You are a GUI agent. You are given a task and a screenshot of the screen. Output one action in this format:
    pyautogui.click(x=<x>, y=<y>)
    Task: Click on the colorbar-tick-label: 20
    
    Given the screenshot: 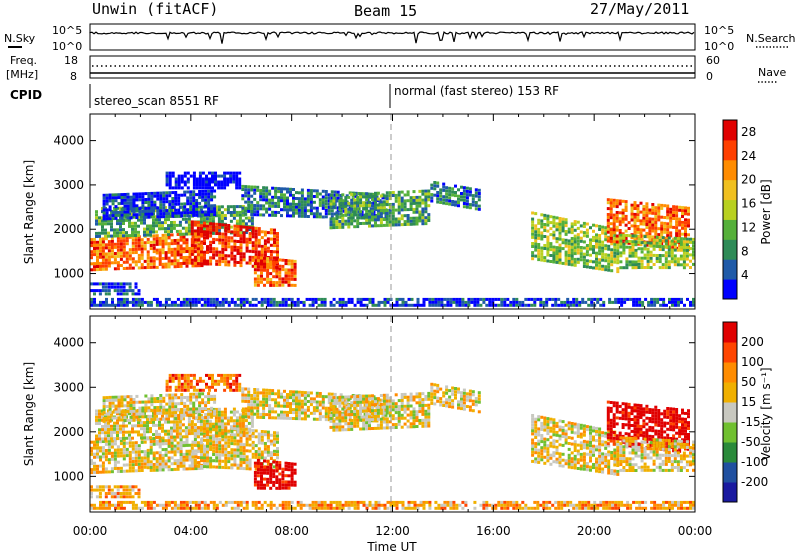 What is the action you would take?
    pyautogui.click(x=748, y=180)
    